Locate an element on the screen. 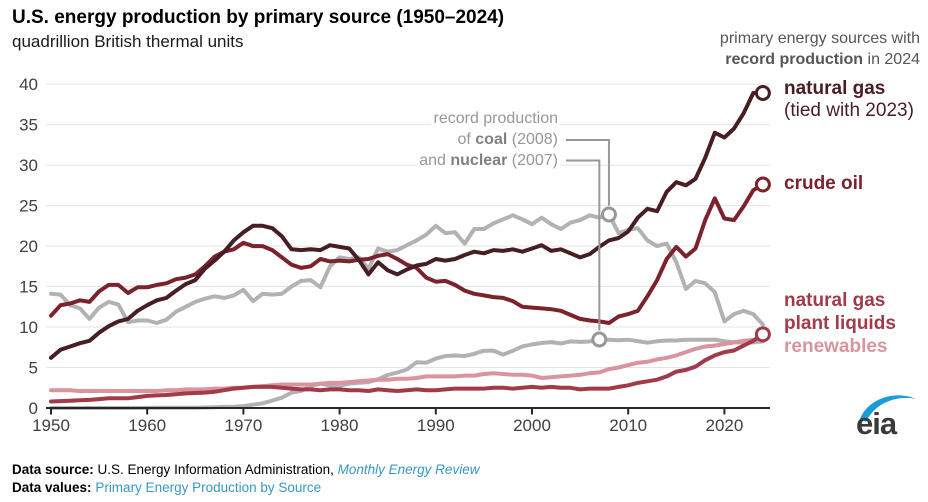 The width and height of the screenshot is (928, 502). eia-logo-text: eia is located at coordinates (877, 423).